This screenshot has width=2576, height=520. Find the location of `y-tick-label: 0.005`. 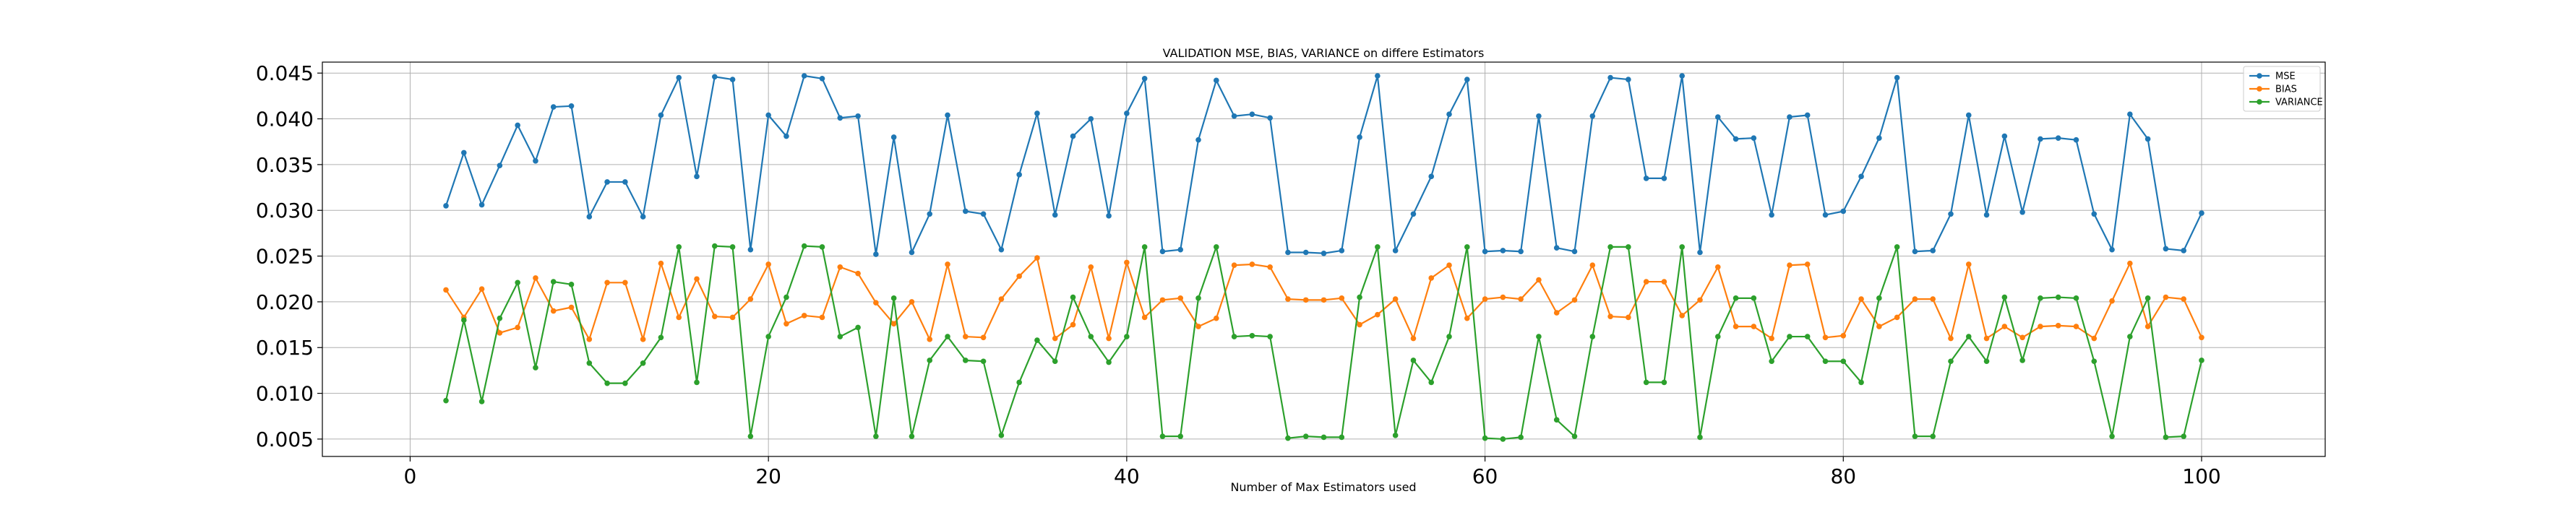

y-tick-label: 0.005 is located at coordinates (285, 439).